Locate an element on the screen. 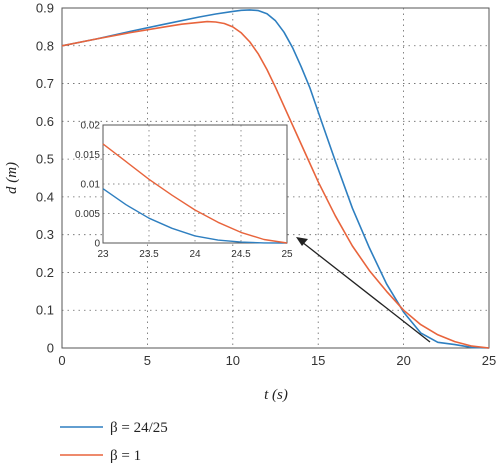 Image resolution: width=500 pixels, height=464 pixels. legend: β = 24/25 β = 1 is located at coordinates (114, 442).